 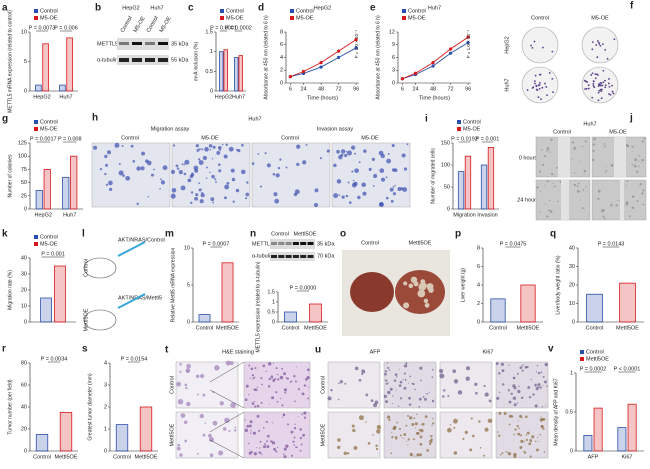 I want to click on label: M5-OE, so click(x=600, y=18).